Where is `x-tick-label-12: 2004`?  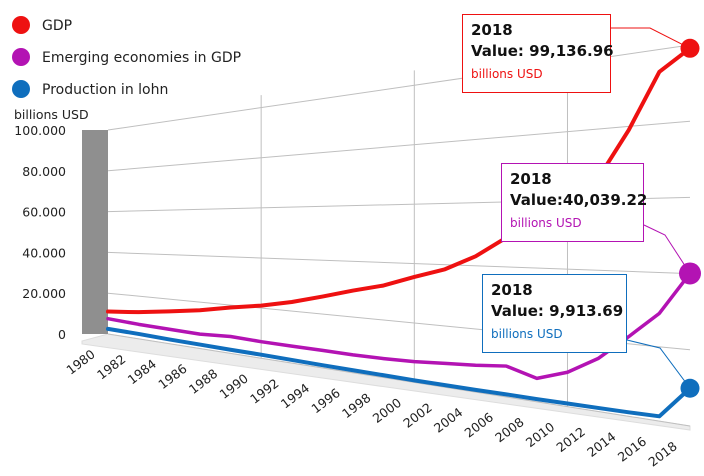
x-tick-label-12: 2004 is located at coordinates (448, 419).